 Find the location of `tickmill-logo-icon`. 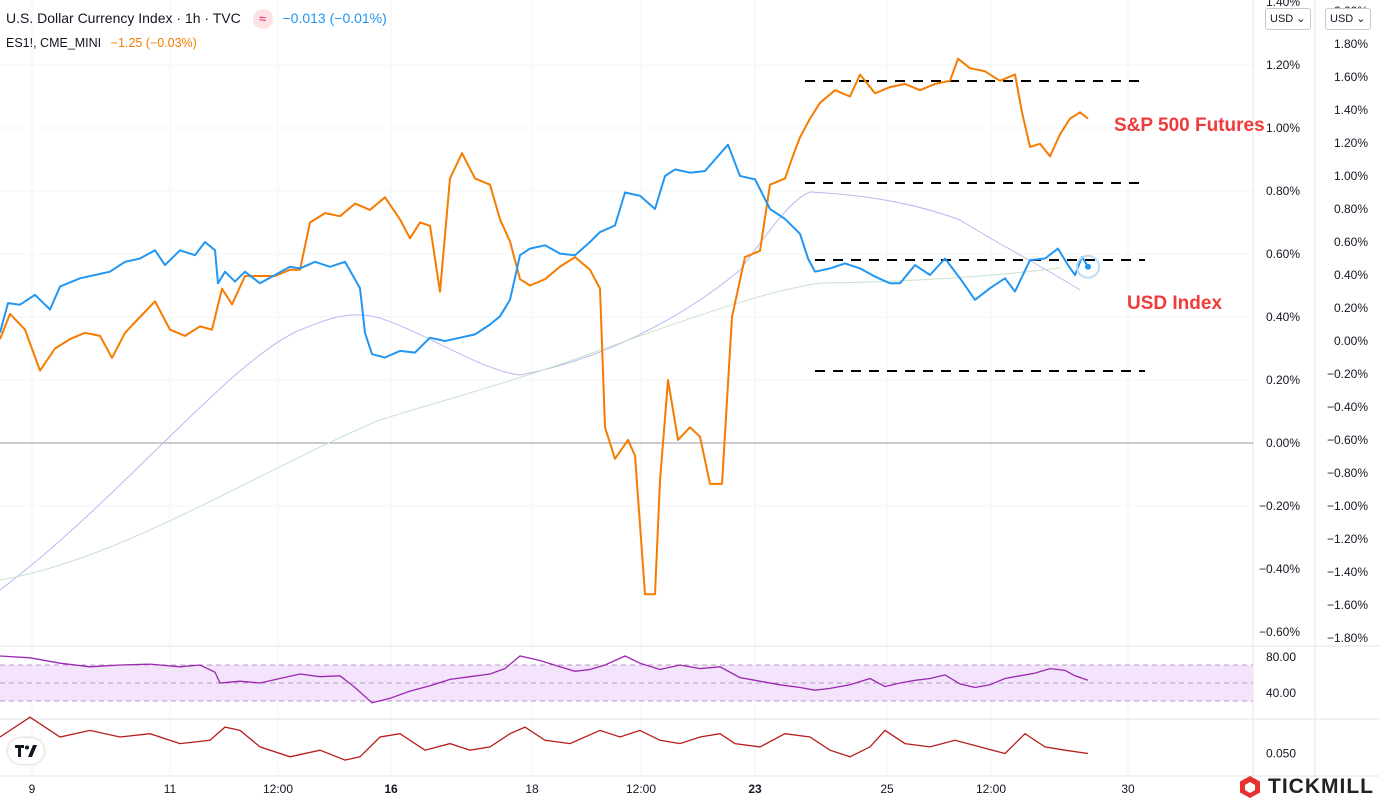

tickmill-logo-icon is located at coordinates (1250, 787).